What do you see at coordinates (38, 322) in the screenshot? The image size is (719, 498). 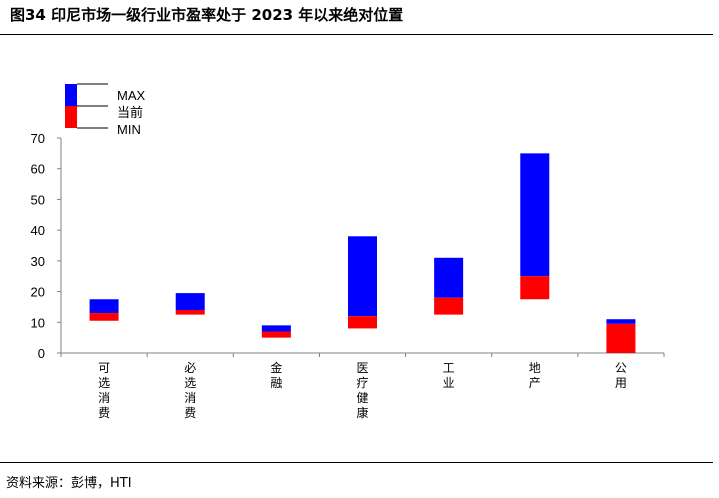 I see `y-tick-label: 10` at bounding box center [38, 322].